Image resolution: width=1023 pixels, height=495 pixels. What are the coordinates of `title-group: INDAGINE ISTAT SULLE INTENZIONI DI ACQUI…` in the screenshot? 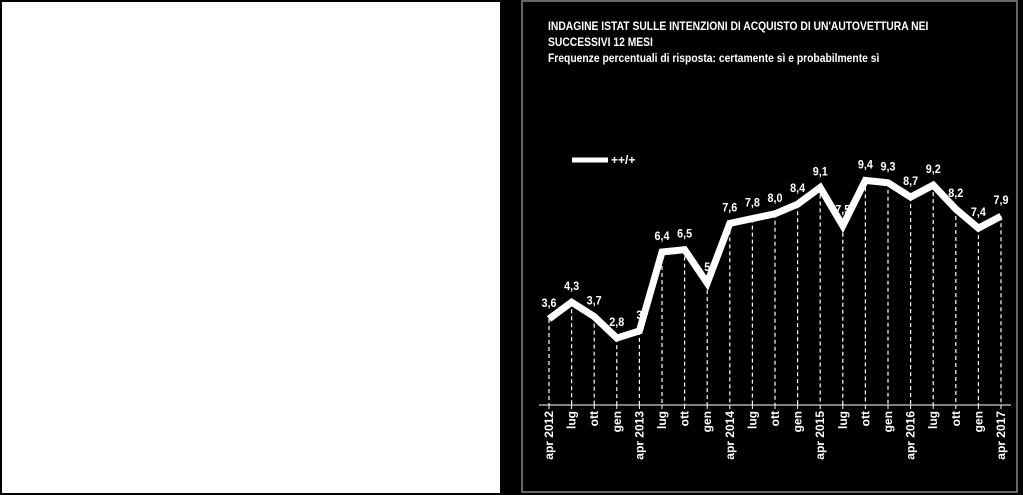 It's located at (738, 42).